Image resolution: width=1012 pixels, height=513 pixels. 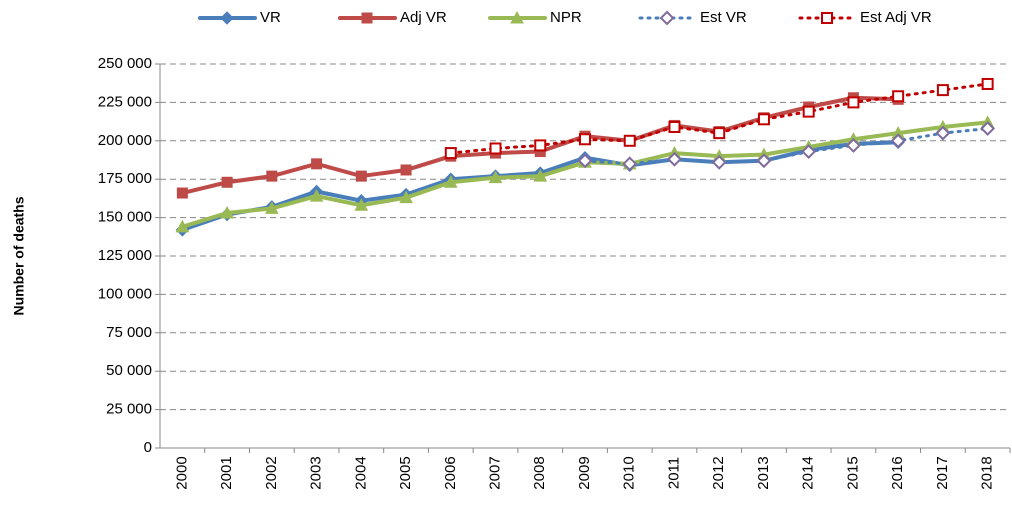 I want to click on x-tick-label: 2006, so click(x=450, y=472).